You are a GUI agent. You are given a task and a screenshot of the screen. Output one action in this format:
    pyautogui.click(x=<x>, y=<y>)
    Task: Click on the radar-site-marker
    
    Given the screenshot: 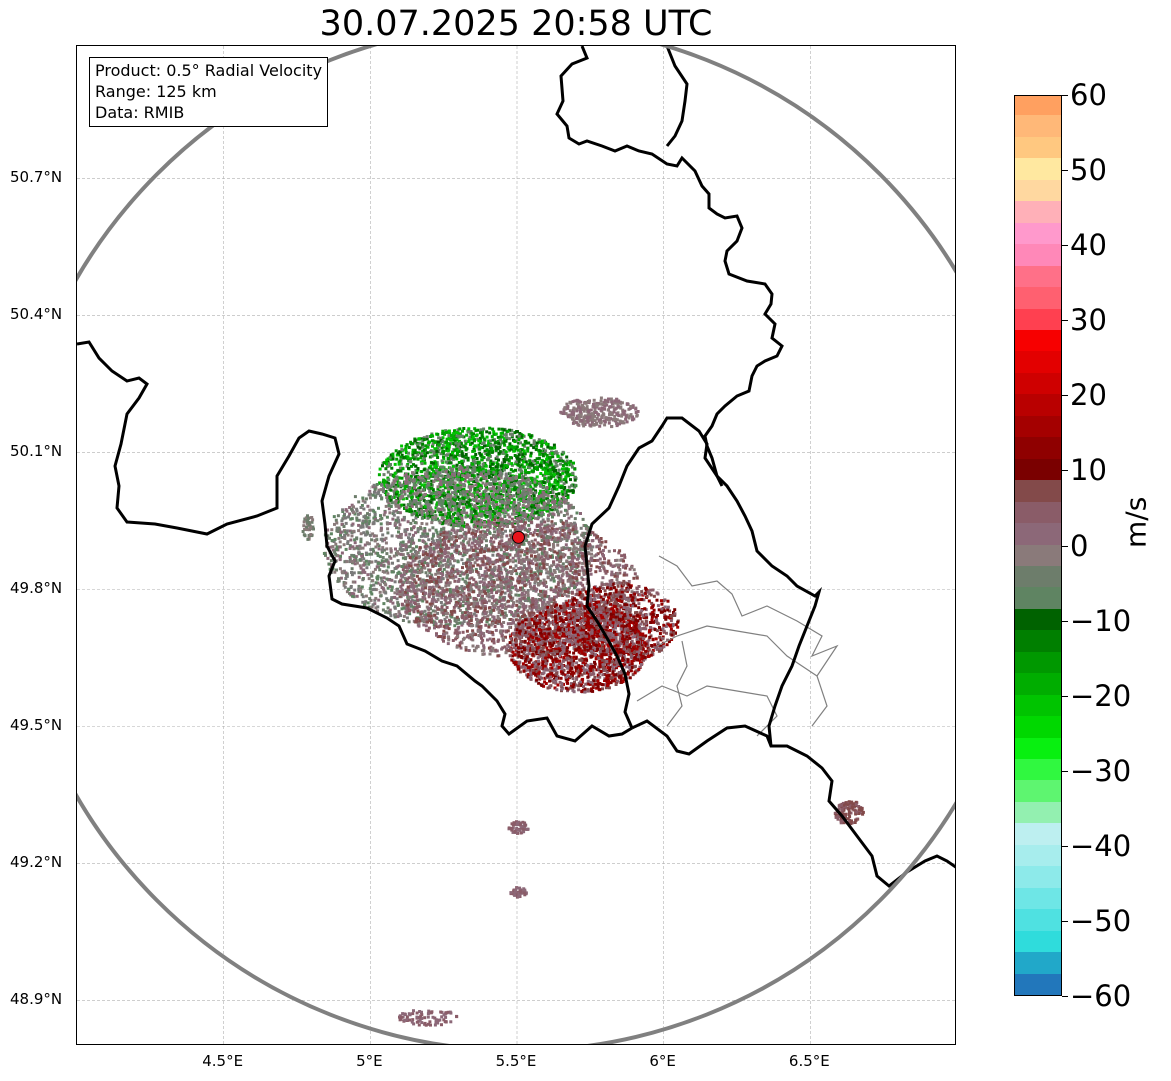 What is the action you would take?
    pyautogui.click(x=518, y=537)
    